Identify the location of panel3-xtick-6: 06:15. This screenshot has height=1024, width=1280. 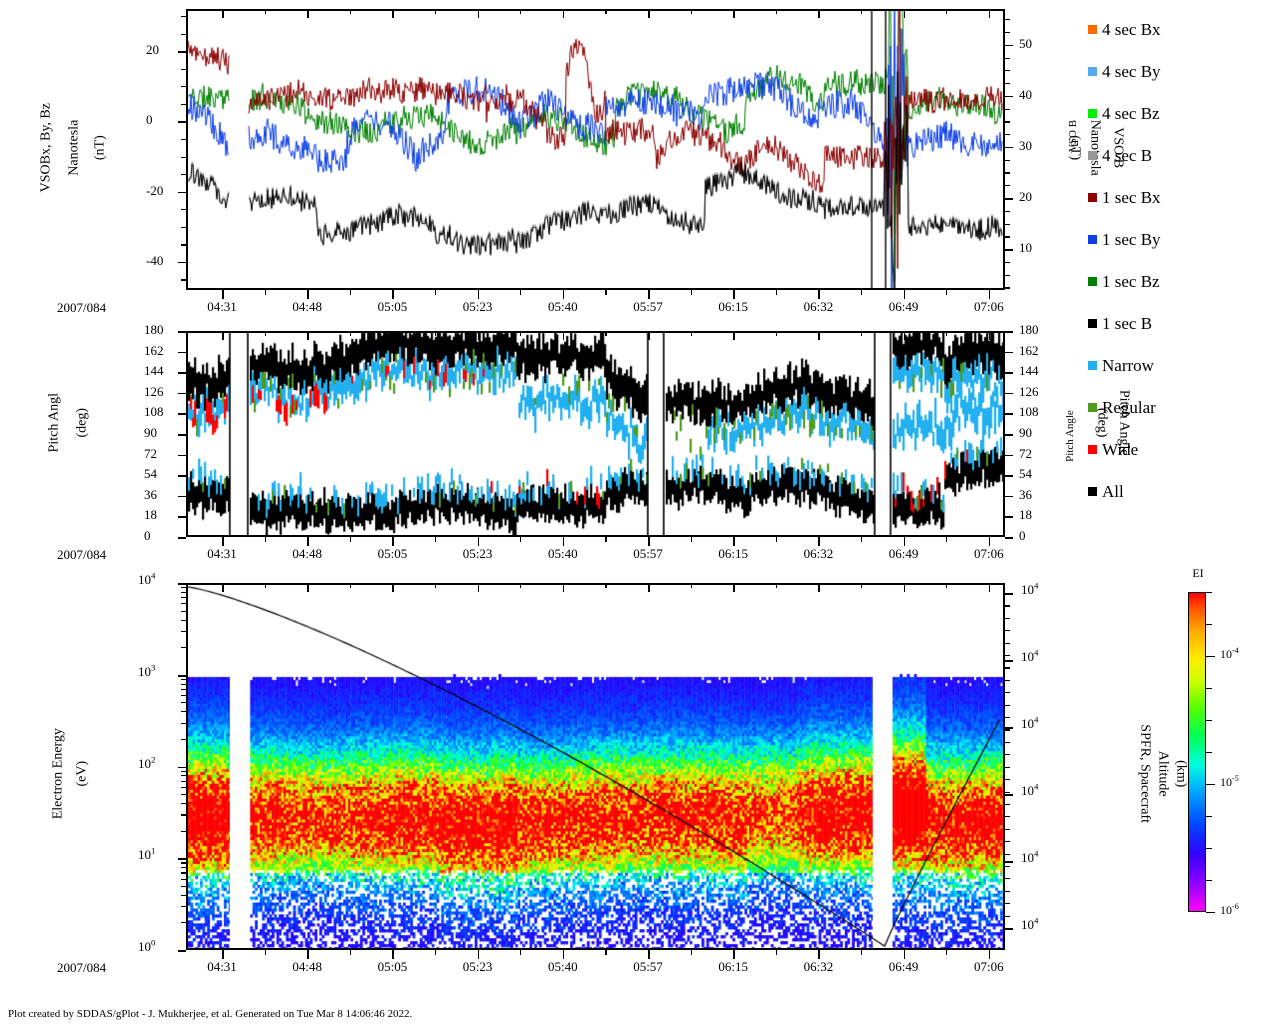
(733, 966).